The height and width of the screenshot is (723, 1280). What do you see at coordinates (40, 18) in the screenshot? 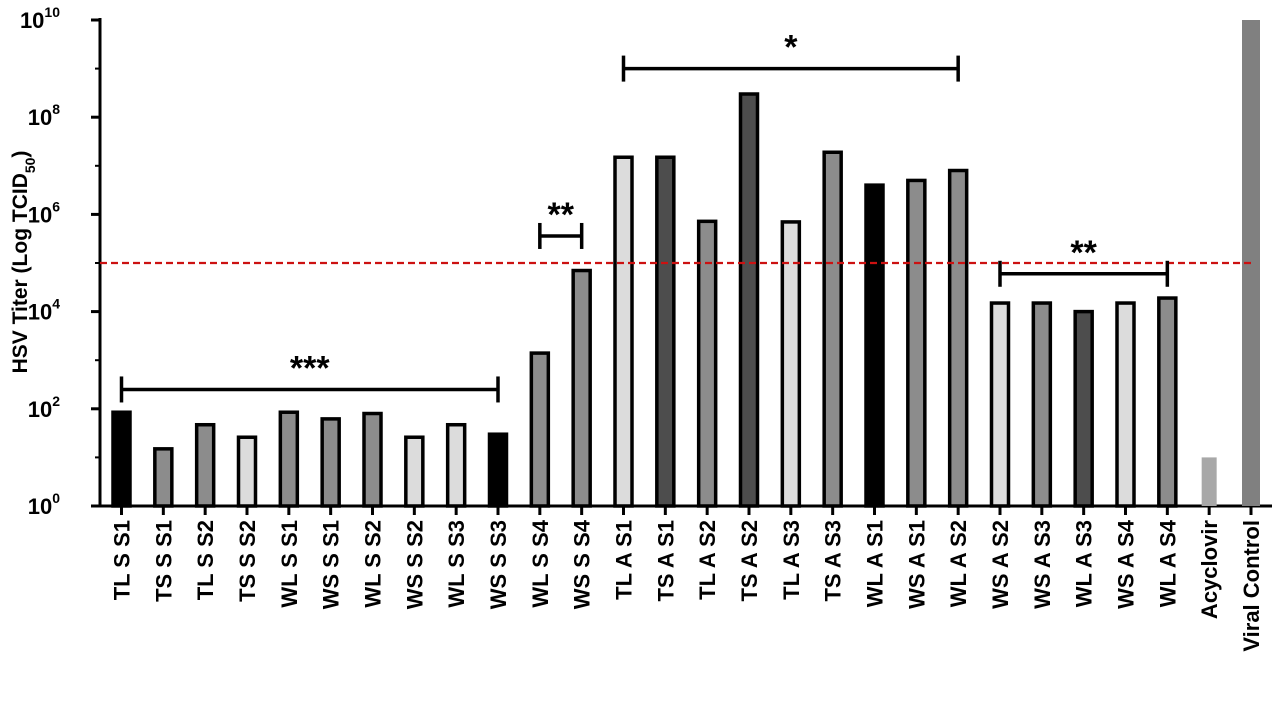
I see `y-tick-label: 10¹⁰` at bounding box center [40, 18].